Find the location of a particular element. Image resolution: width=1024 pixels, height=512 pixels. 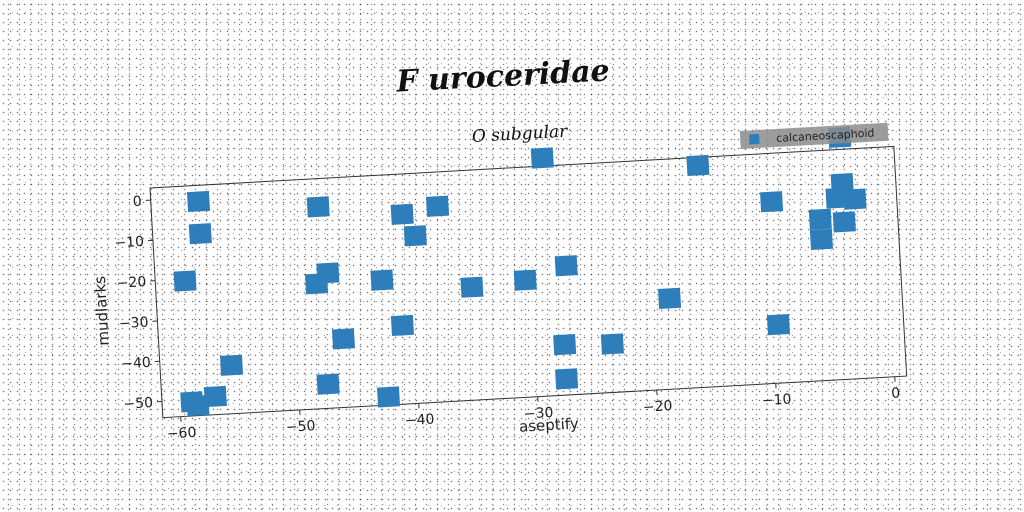

legend: calcaneoscaphoid is located at coordinates (814, 135).